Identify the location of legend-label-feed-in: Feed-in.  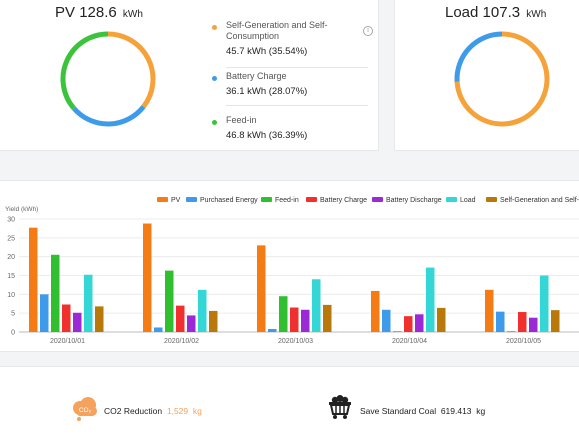
(287, 200).